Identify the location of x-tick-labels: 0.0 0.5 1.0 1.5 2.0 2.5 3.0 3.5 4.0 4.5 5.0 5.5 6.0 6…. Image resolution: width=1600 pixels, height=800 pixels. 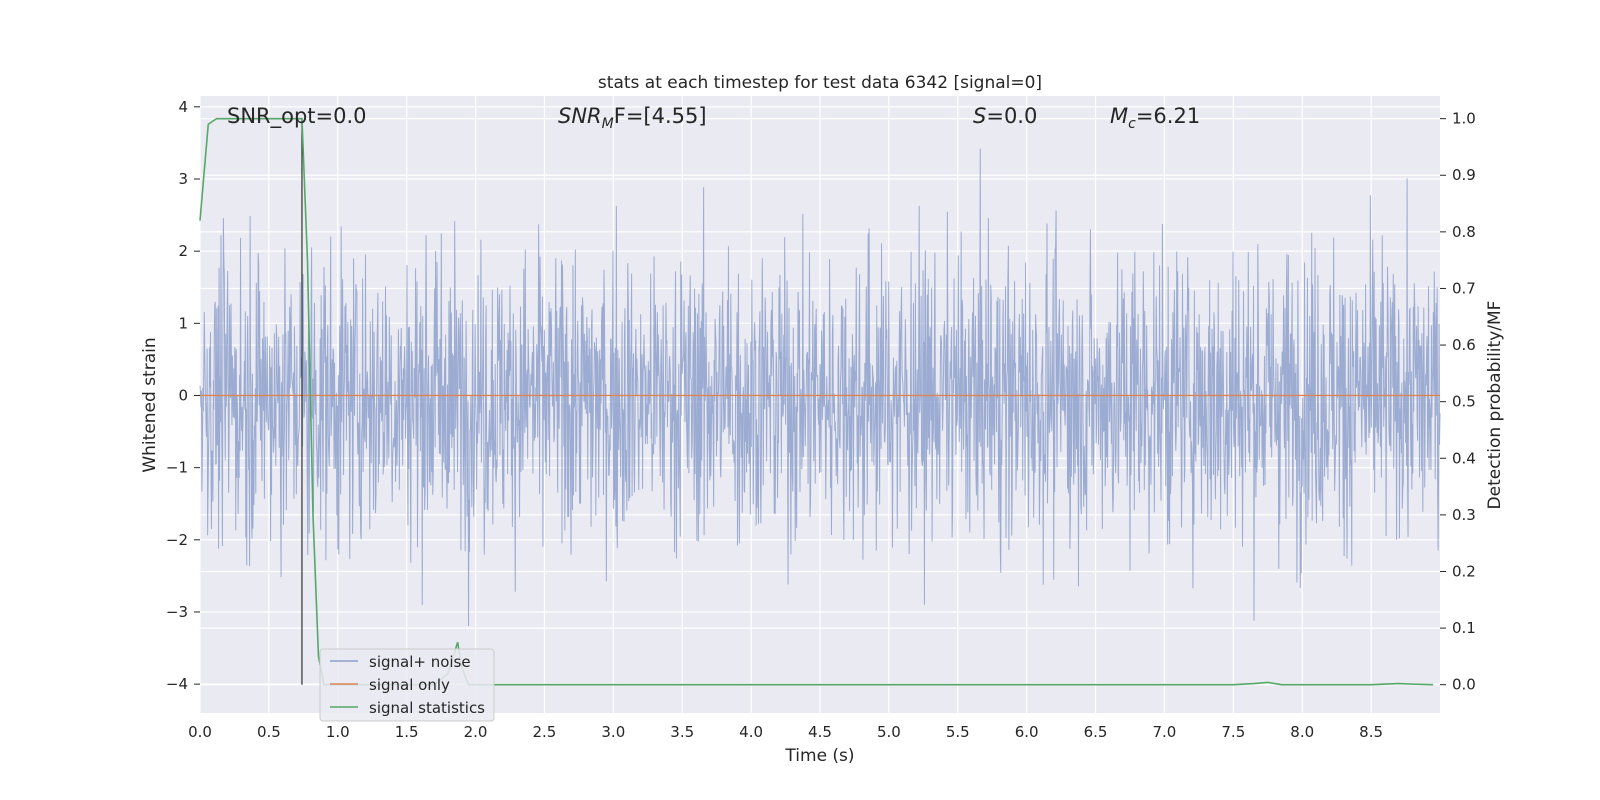
(785, 732).